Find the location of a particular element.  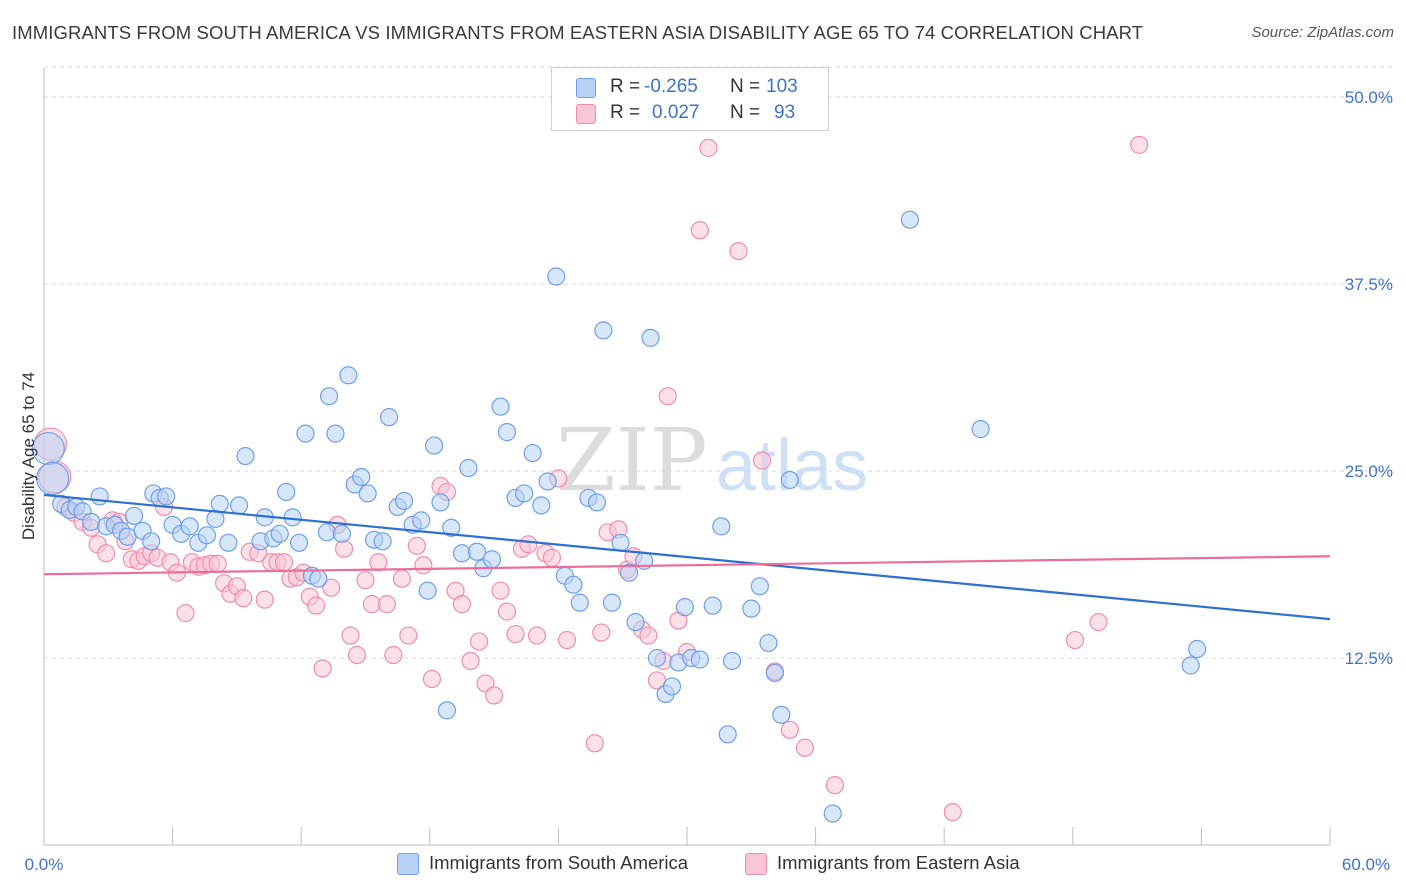

bottom-legend-label: Immigrants from South America is located at coordinates (559, 862).